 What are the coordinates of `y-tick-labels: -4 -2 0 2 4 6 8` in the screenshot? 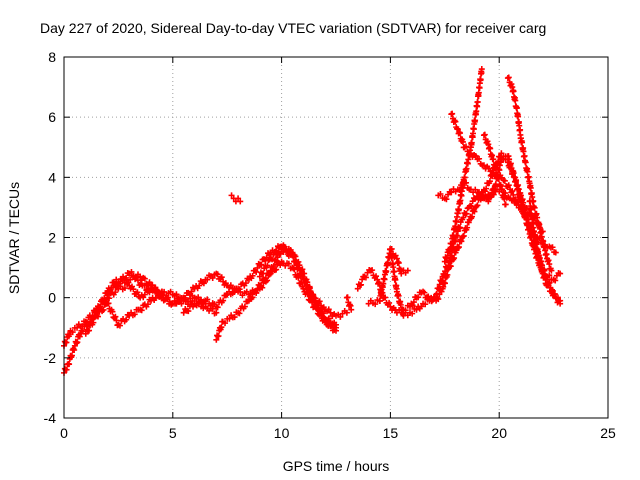 It's located at (50, 237).